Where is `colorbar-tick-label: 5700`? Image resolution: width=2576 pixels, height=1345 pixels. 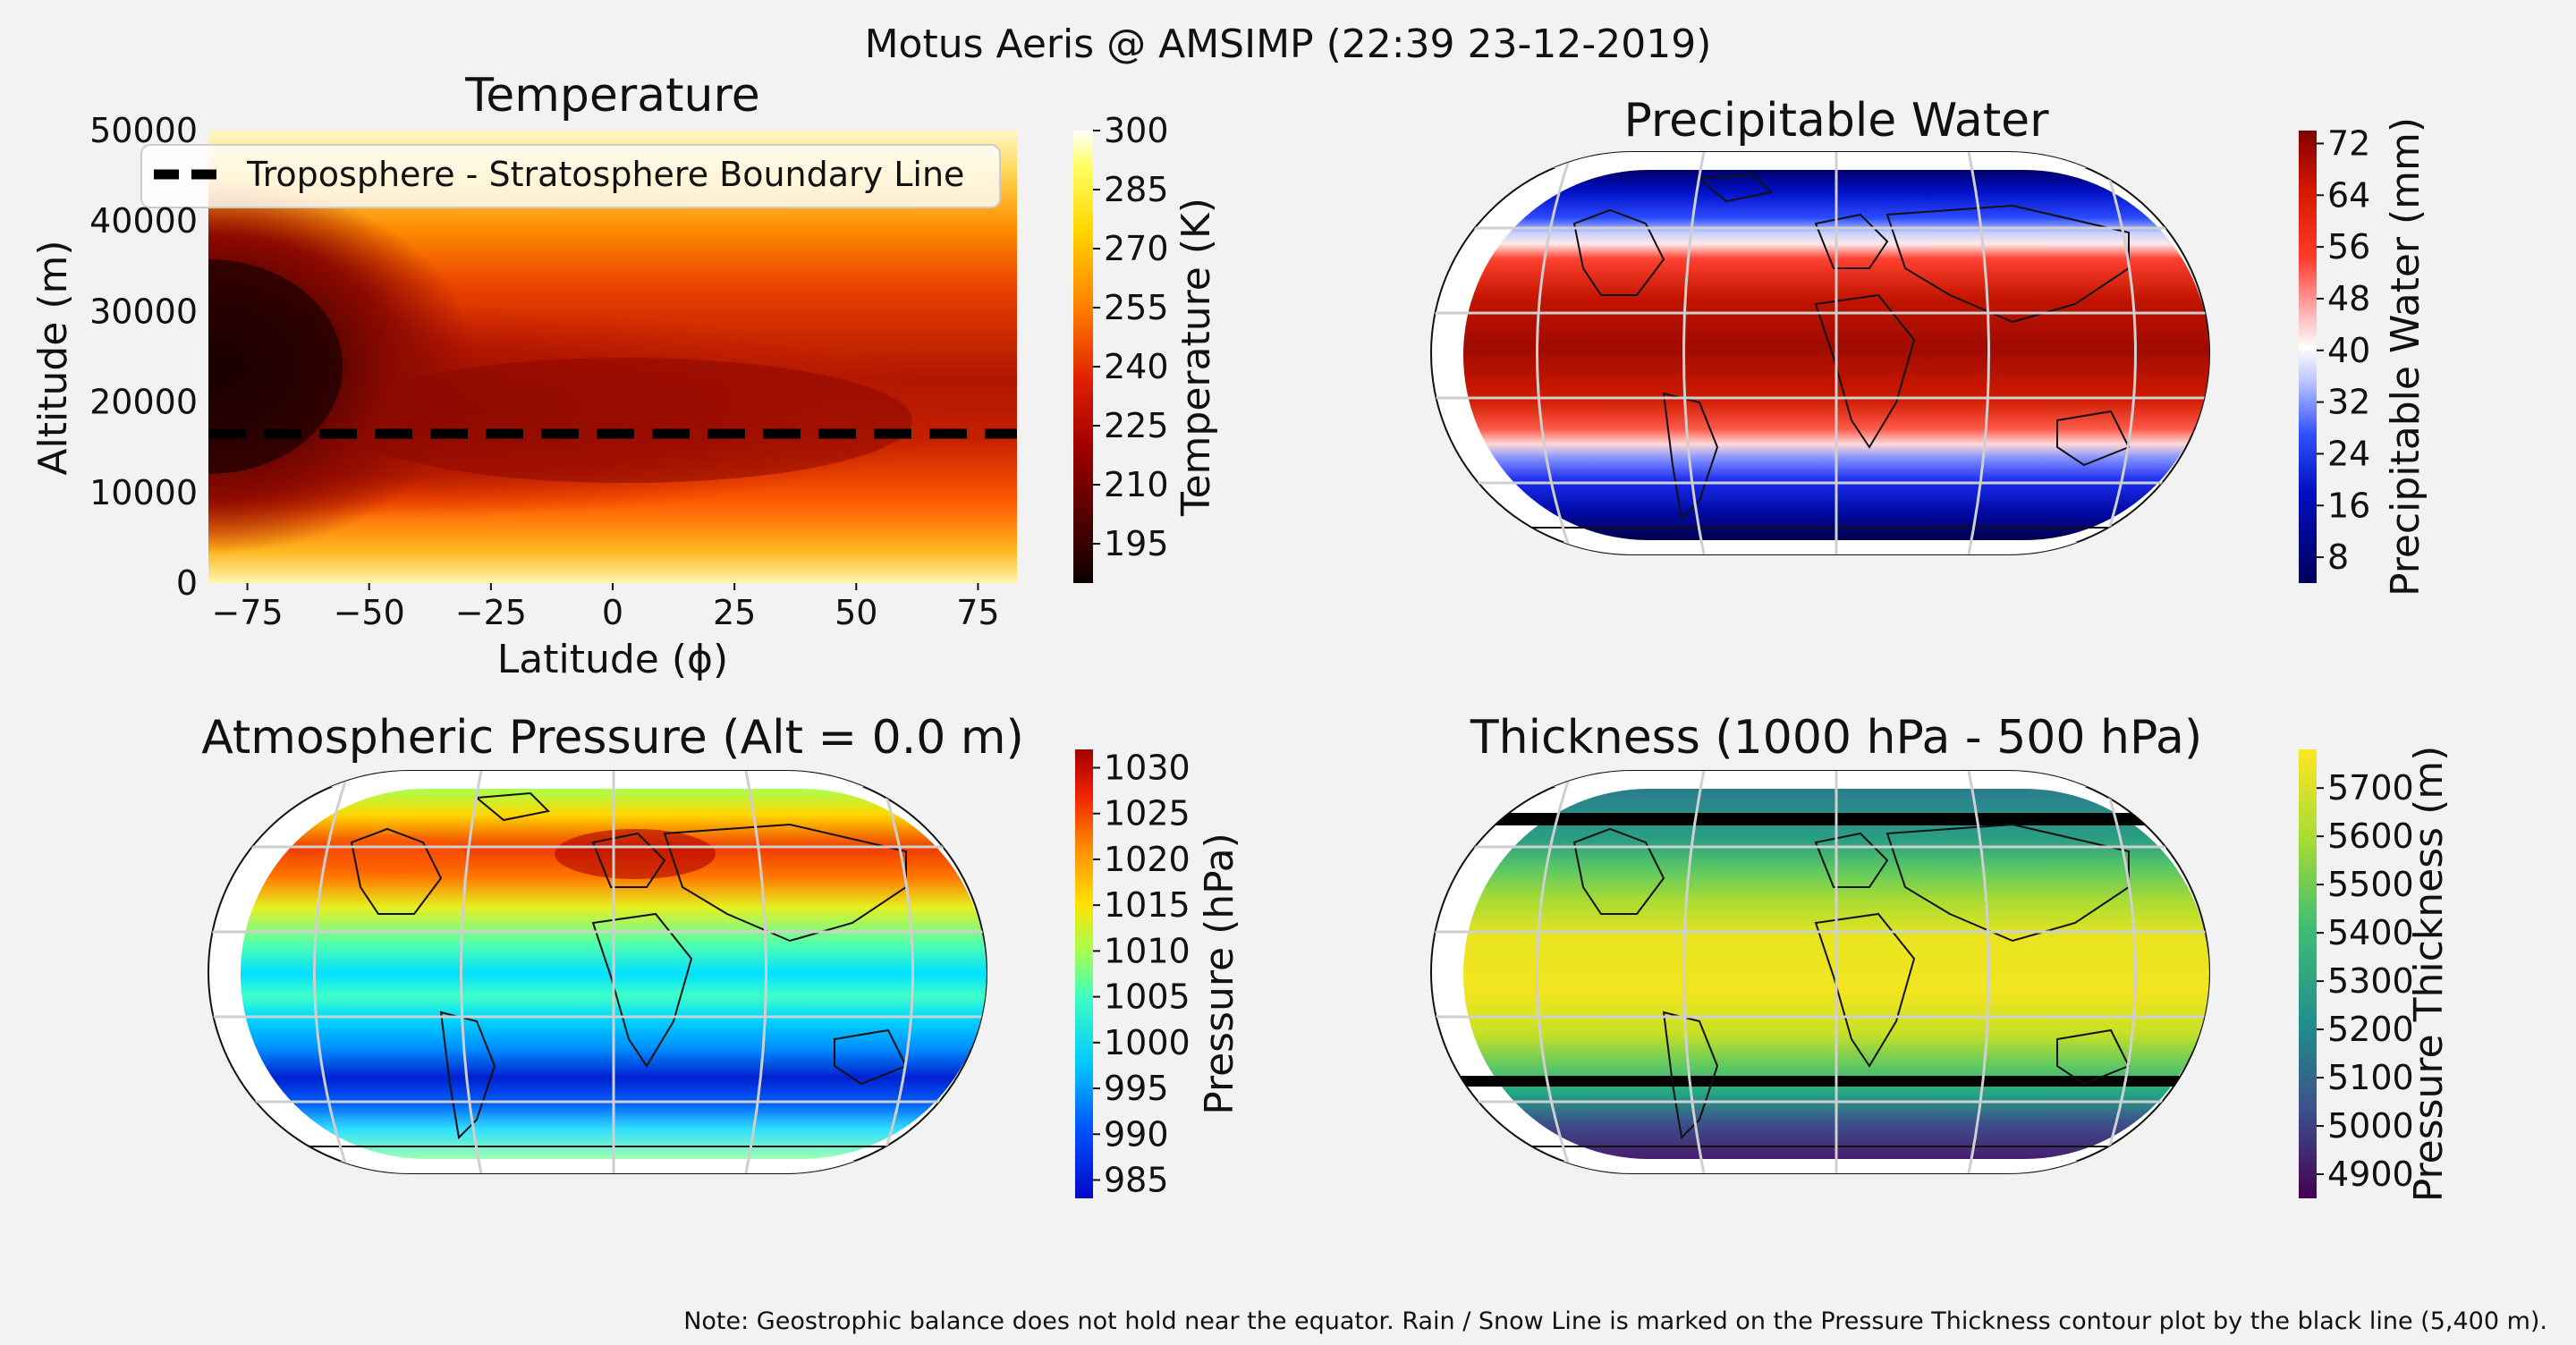
colorbar-tick-label: 5700 is located at coordinates (2370, 788).